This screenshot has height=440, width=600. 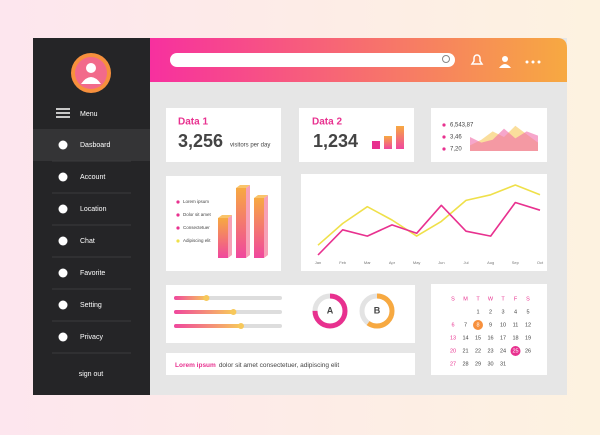 What do you see at coordinates (465, 325) in the screenshot?
I see `day: 7` at bounding box center [465, 325].